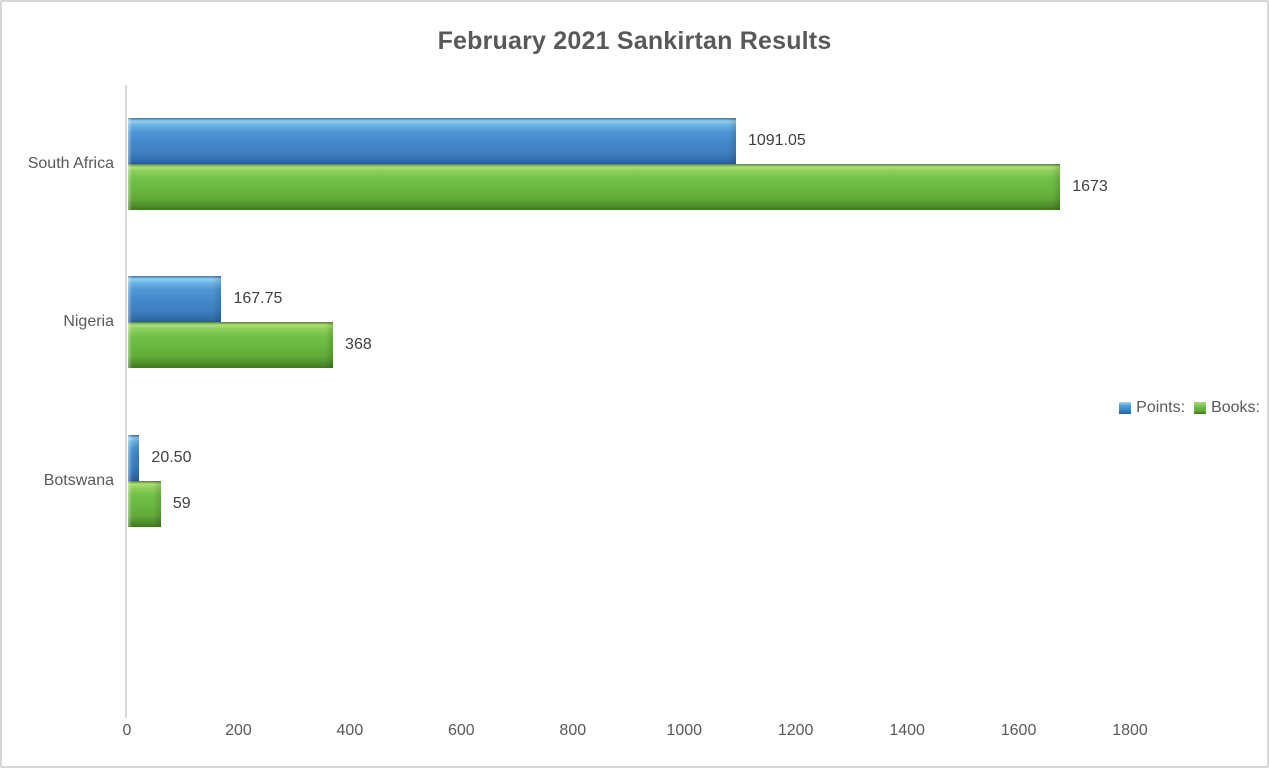 The height and width of the screenshot is (768, 1269). What do you see at coordinates (181, 503) in the screenshot?
I see `data-label: 59` at bounding box center [181, 503].